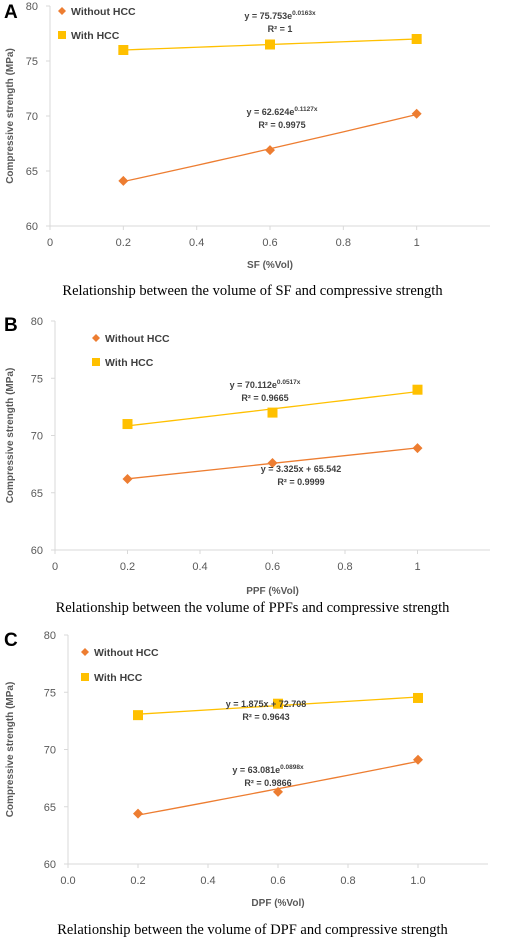  Describe the element at coordinates (11, 640) in the screenshot. I see `panel-letter: C` at that location.